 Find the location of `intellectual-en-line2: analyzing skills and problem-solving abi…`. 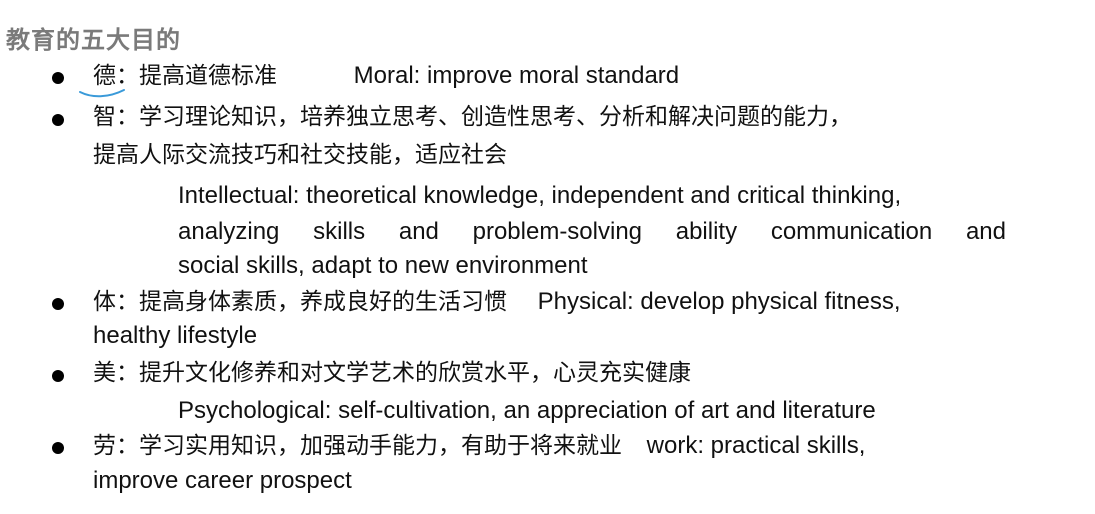

intellectual-en-line2: analyzing skills and problem-solving abi… is located at coordinates (592, 231).